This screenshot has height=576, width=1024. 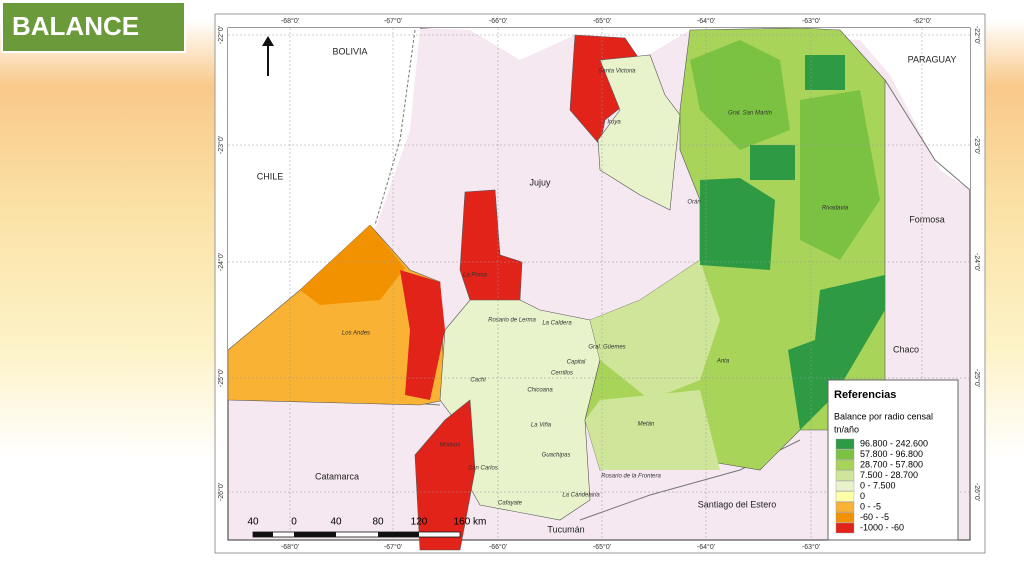 I want to click on graticule-label: -62°0', so click(x=922, y=21).